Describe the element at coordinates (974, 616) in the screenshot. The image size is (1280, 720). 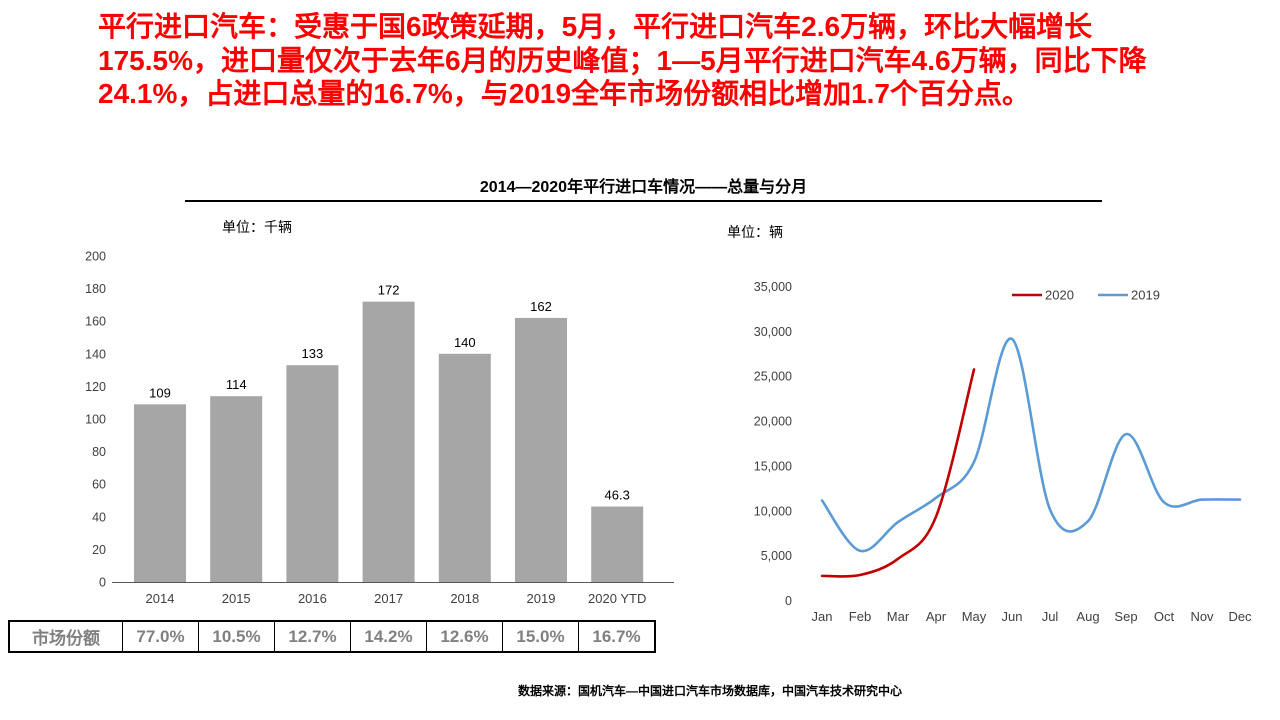
I see `x-month-label: May` at that location.